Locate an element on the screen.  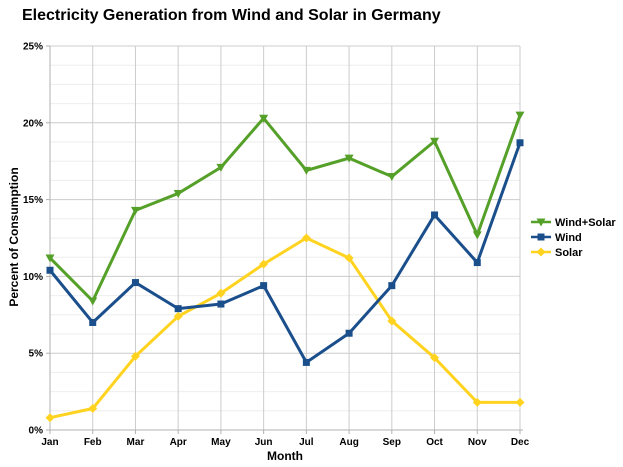
legend-marker-wind-solar is located at coordinates (541, 222).